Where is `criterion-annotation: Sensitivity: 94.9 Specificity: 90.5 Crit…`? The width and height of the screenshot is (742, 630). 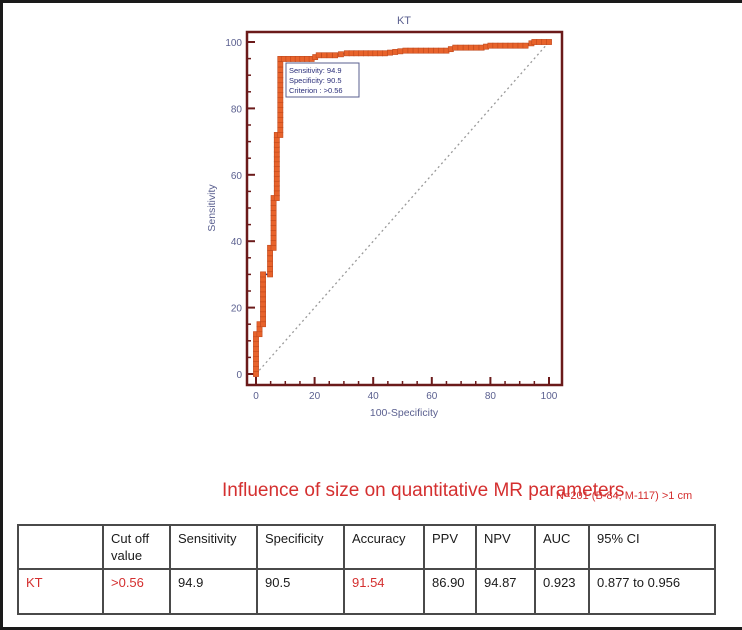
criterion-annotation: Sensitivity: 94.9 Specificity: 90.5 Crit… is located at coordinates (322, 80).